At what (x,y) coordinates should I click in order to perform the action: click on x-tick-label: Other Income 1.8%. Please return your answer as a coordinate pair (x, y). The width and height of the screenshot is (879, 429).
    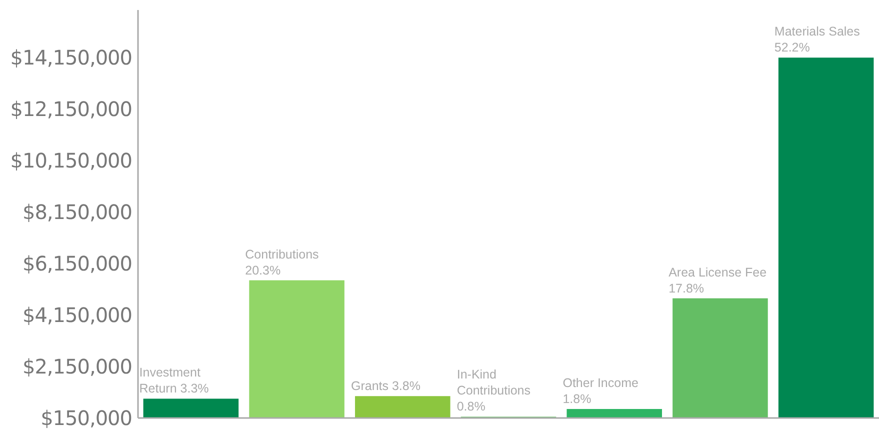
    Looking at the image, I should click on (600, 391).